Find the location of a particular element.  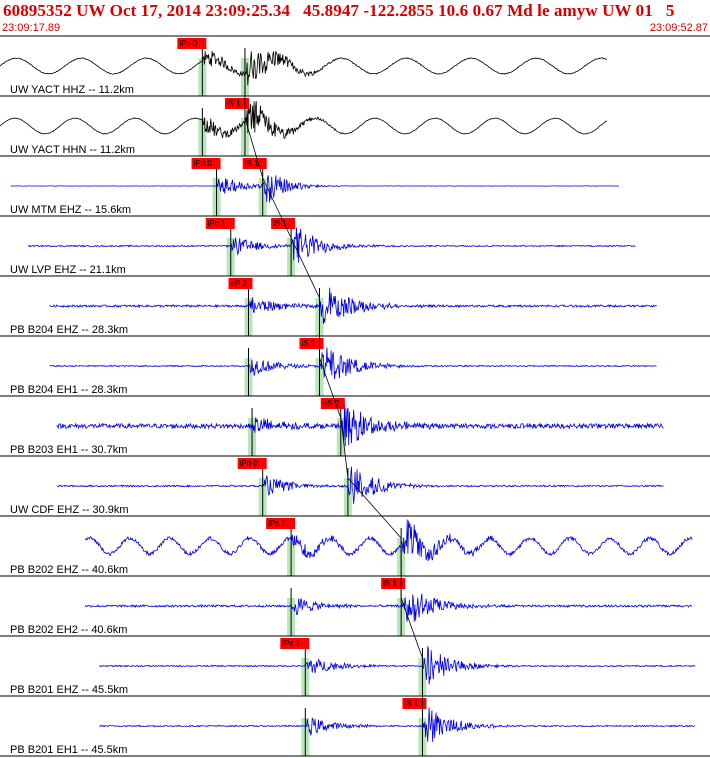

window-start-time: 23:09:17.89 is located at coordinates (31, 28).